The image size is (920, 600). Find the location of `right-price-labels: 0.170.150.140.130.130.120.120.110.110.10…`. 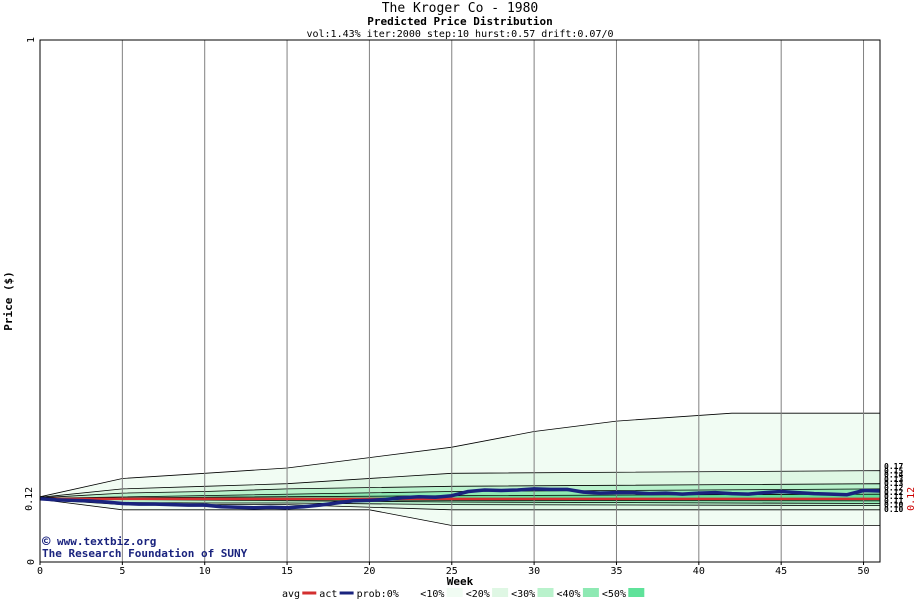

right-price-labels: 0.170.150.140.130.130.120.120.110.110.10… is located at coordinates (900, 488).